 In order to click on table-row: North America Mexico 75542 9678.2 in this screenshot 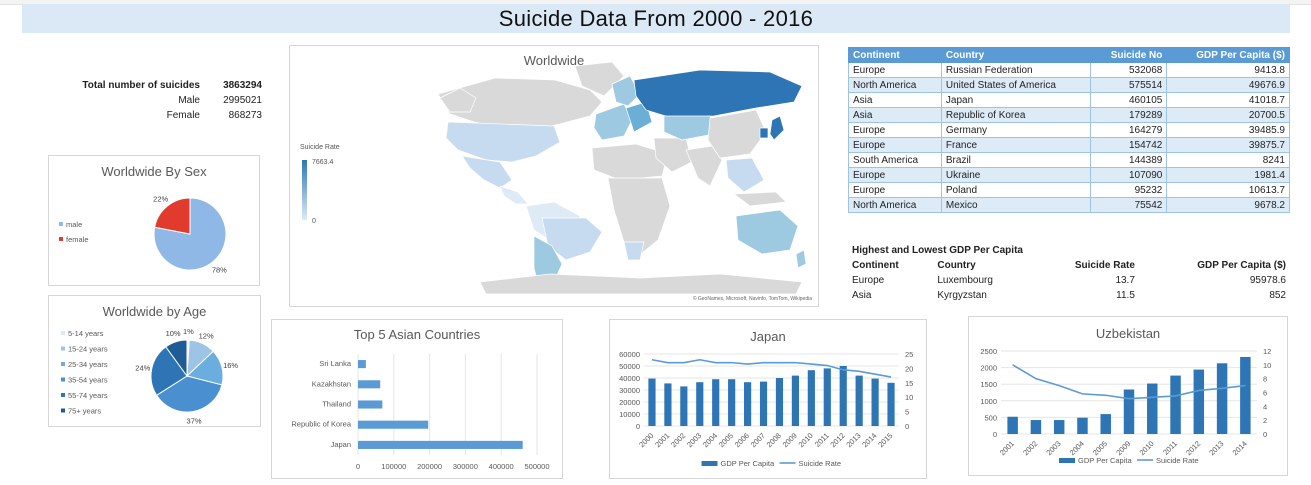, I will do `click(1069, 205)`.